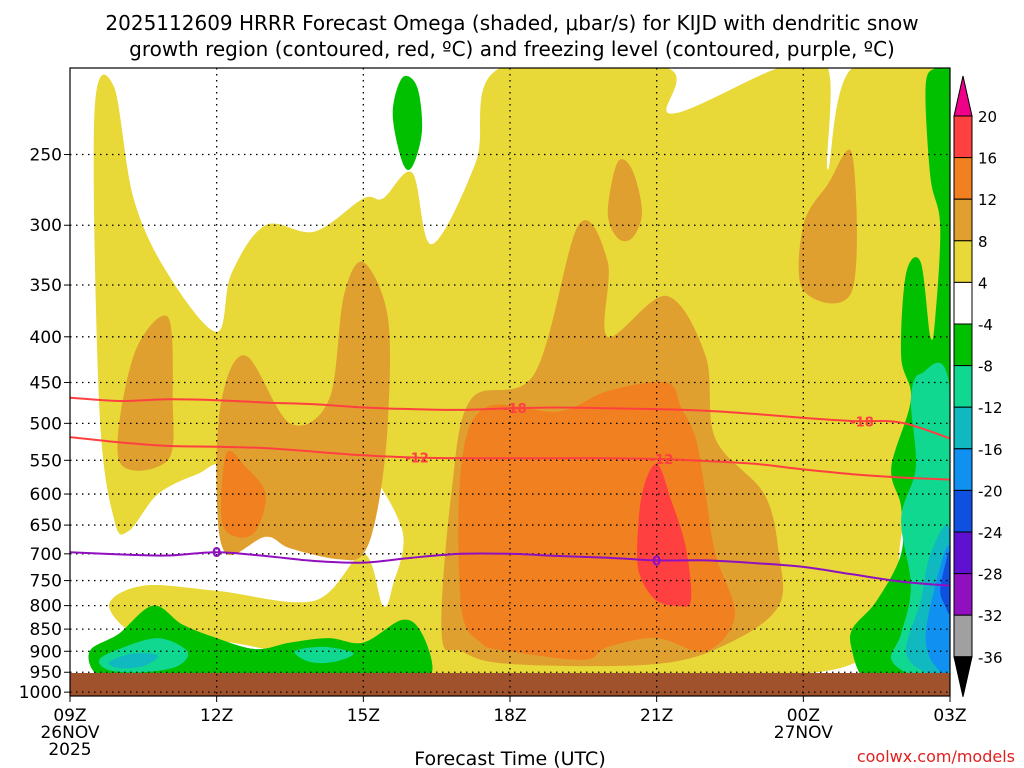 The height and width of the screenshot is (768, 1024). I want to click on x-tick-label-03Z: 03Z, so click(949, 716).